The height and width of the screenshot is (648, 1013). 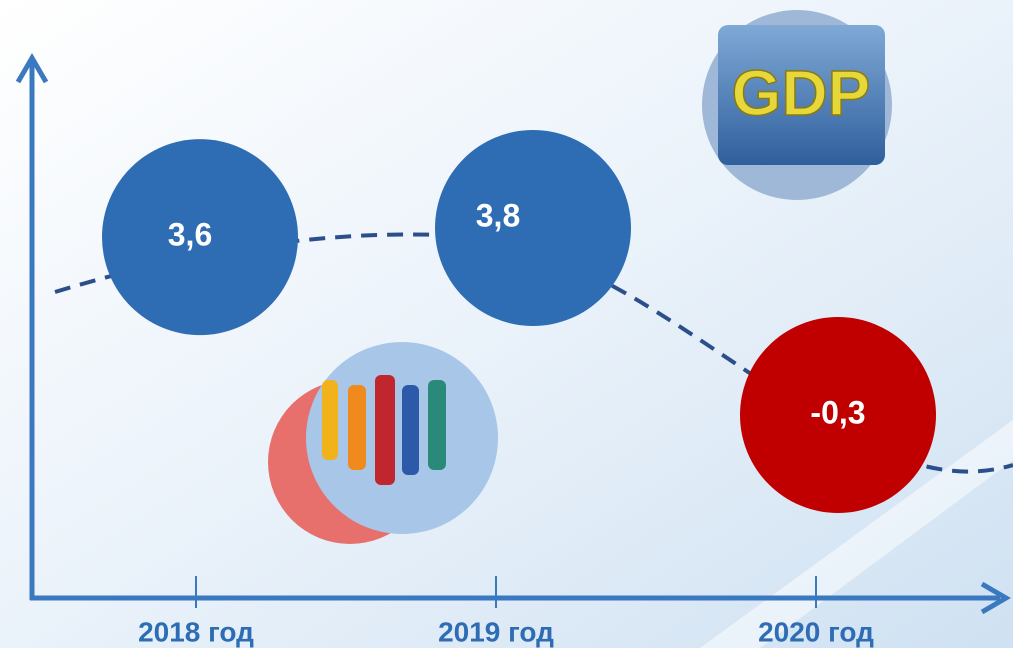 What do you see at coordinates (498, 215) in the screenshot?
I see `value-label: 3,8` at bounding box center [498, 215].